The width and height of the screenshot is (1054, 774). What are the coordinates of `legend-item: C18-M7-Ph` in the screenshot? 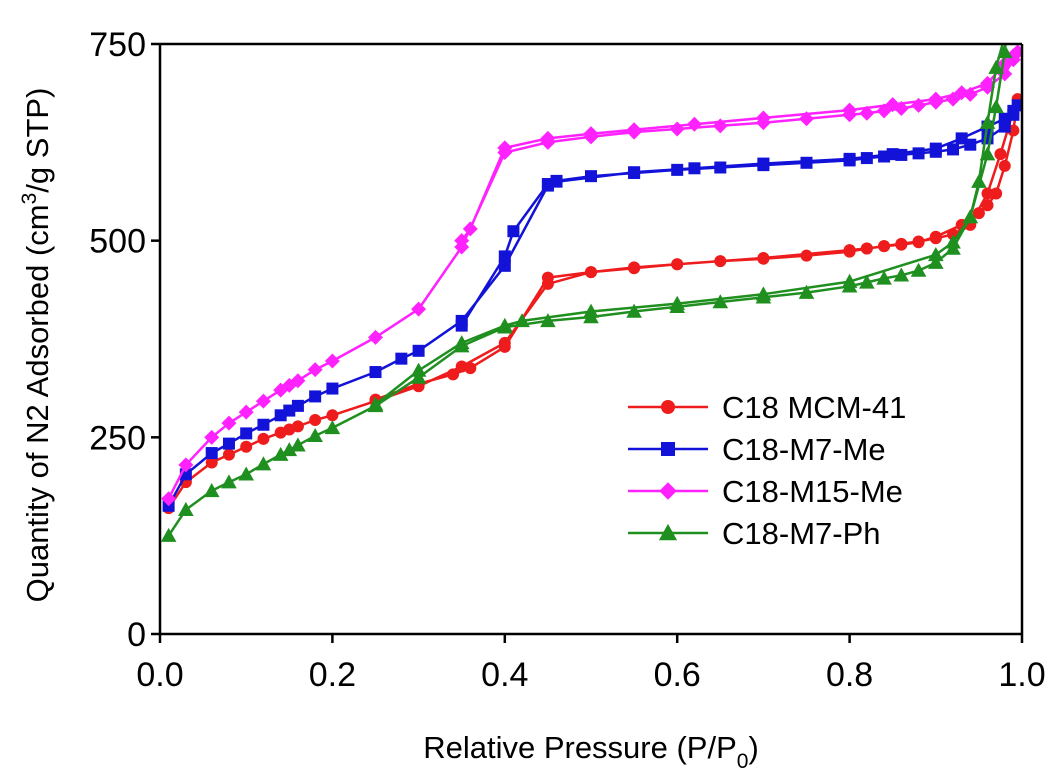 It's located at (754, 533).